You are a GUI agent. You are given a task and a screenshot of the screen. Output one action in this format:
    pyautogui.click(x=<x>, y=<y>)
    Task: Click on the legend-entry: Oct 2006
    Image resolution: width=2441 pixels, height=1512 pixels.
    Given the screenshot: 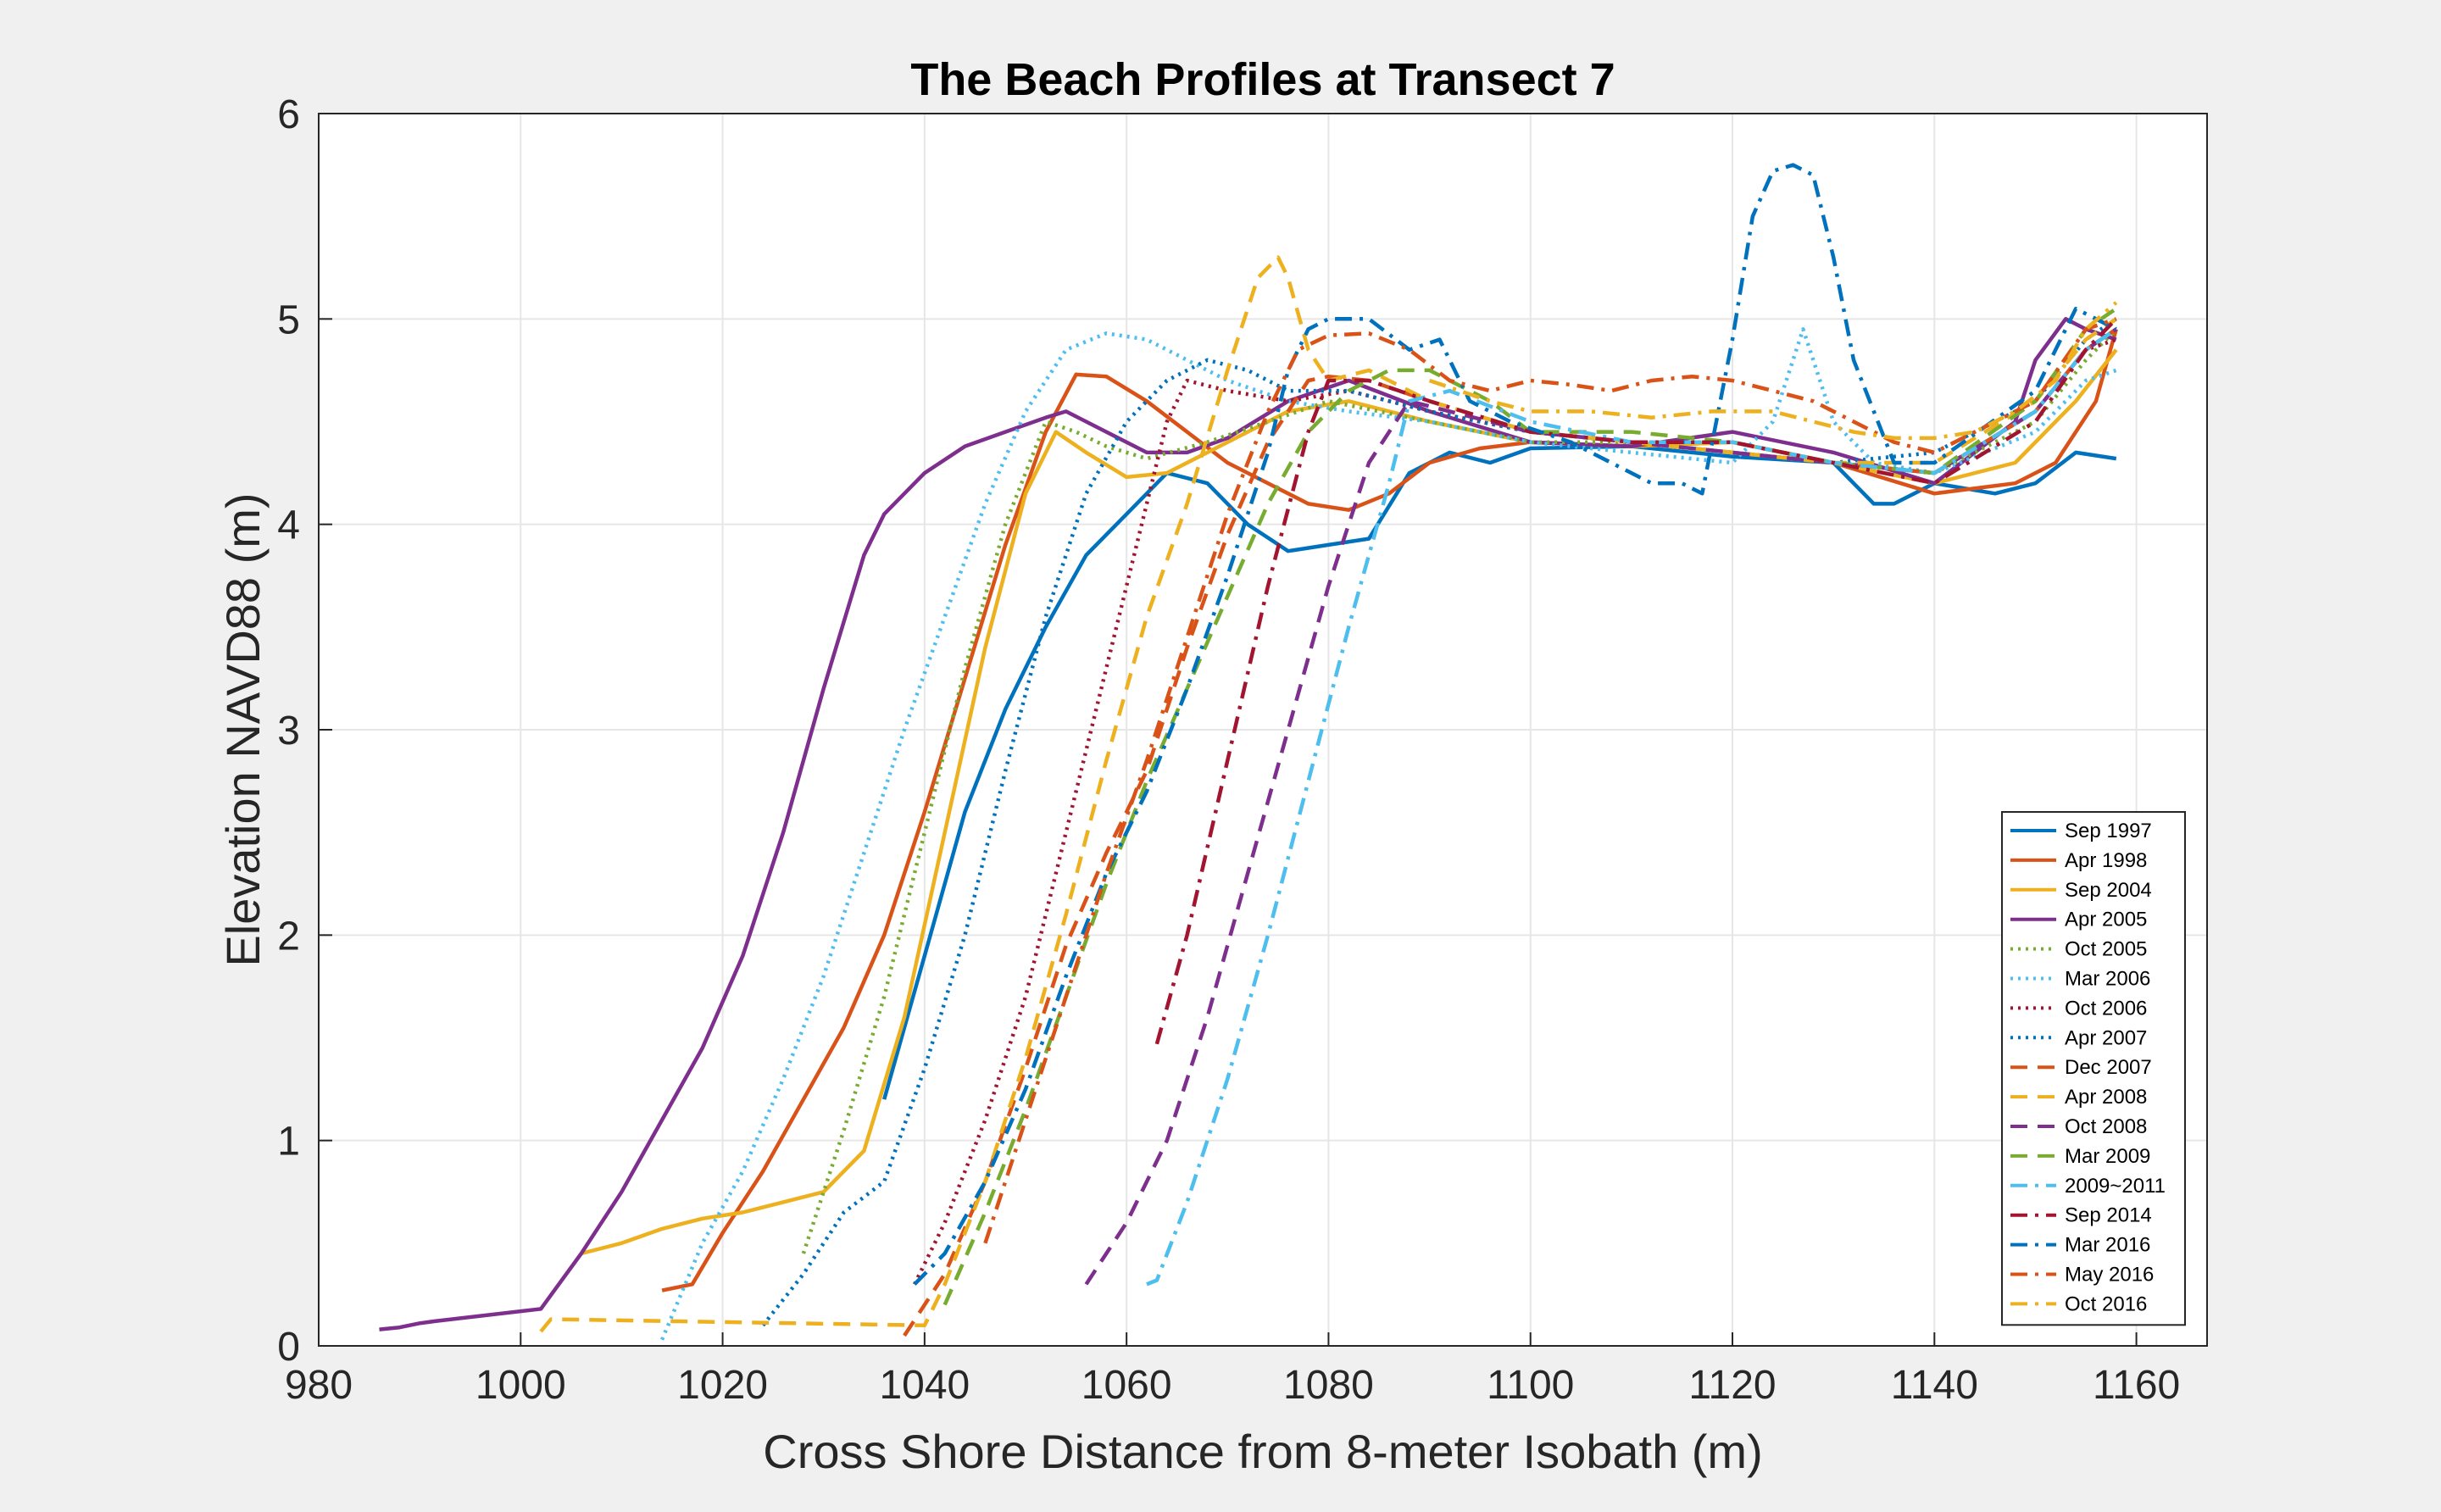 What is the action you would take?
    pyautogui.click(x=2106, y=1009)
    